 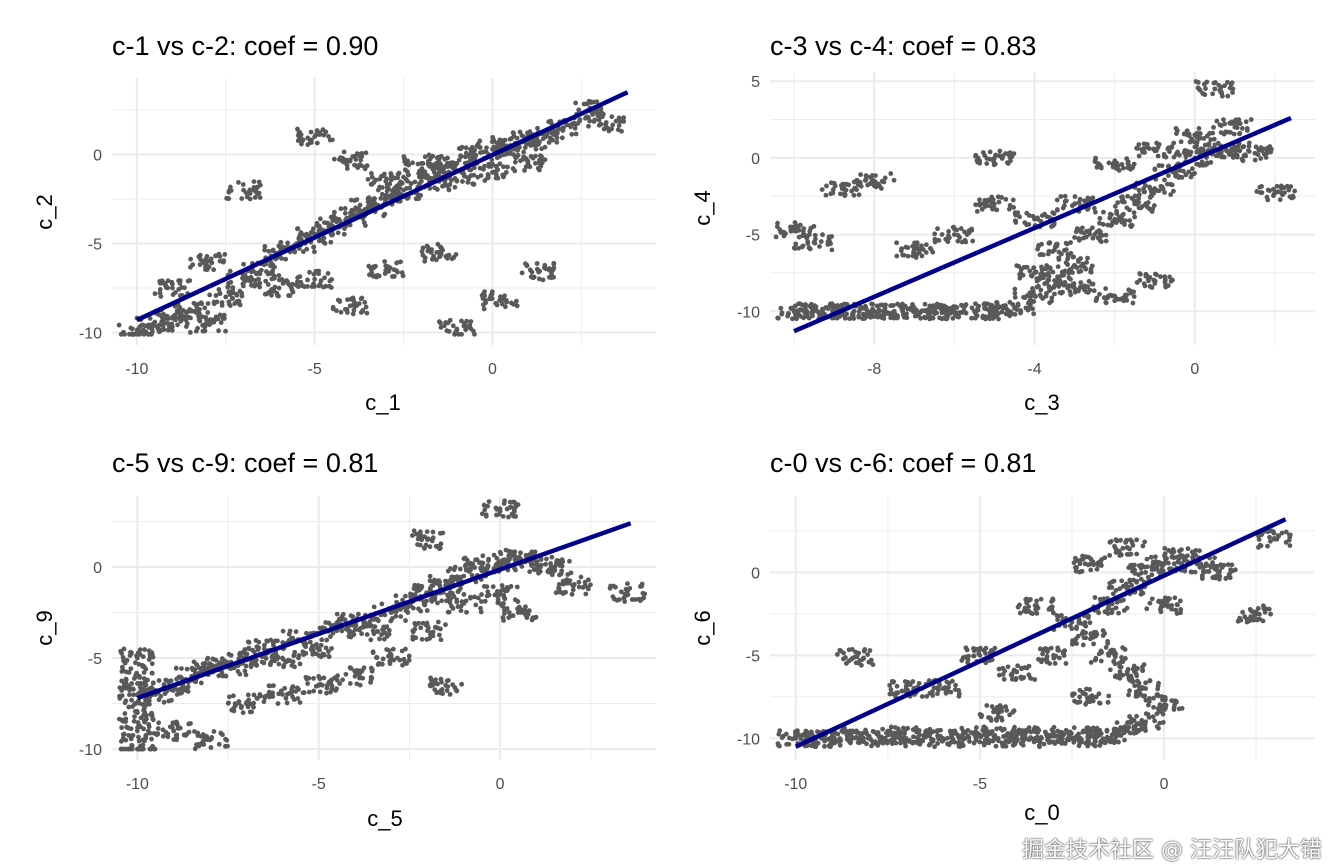 I want to click on y-tick-label: -10, so click(x=90, y=334).